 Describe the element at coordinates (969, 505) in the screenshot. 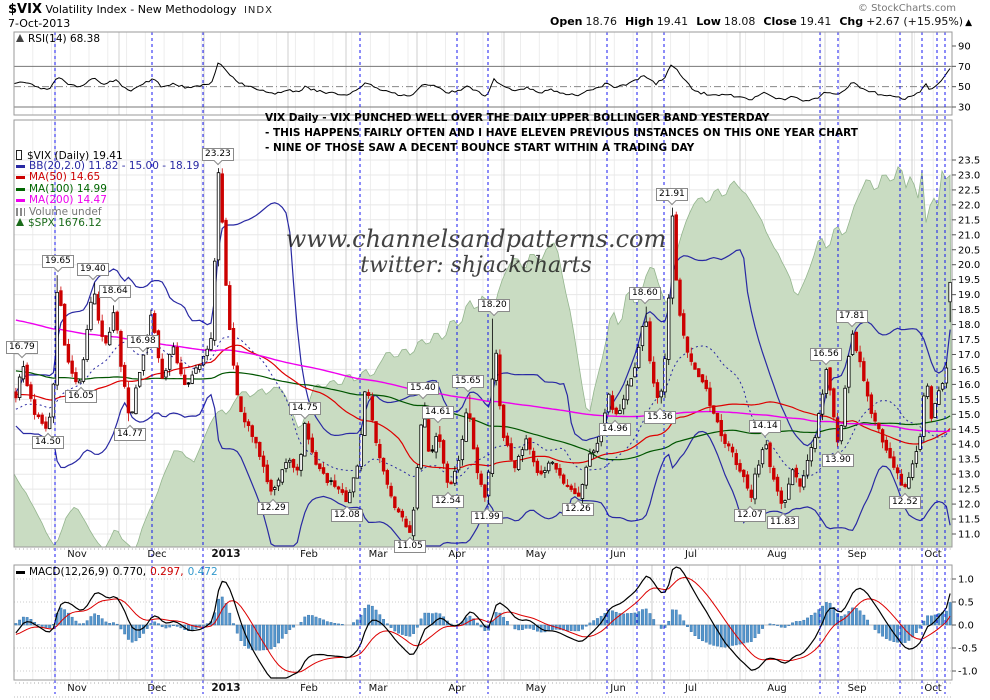

I see `y-axis-label: 12.0` at that location.